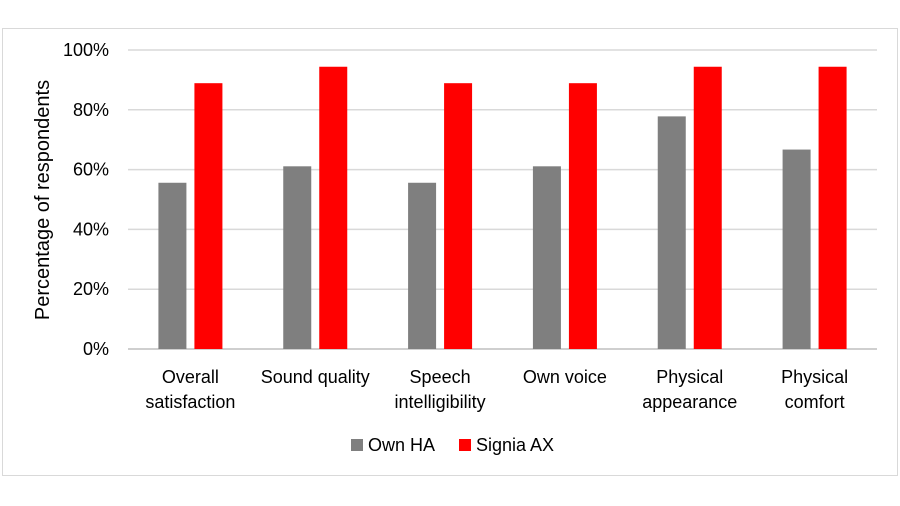 Image resolution: width=900 pixels, height=506 pixels. What do you see at coordinates (440, 377) in the screenshot?
I see `category-label-line: Speech` at bounding box center [440, 377].